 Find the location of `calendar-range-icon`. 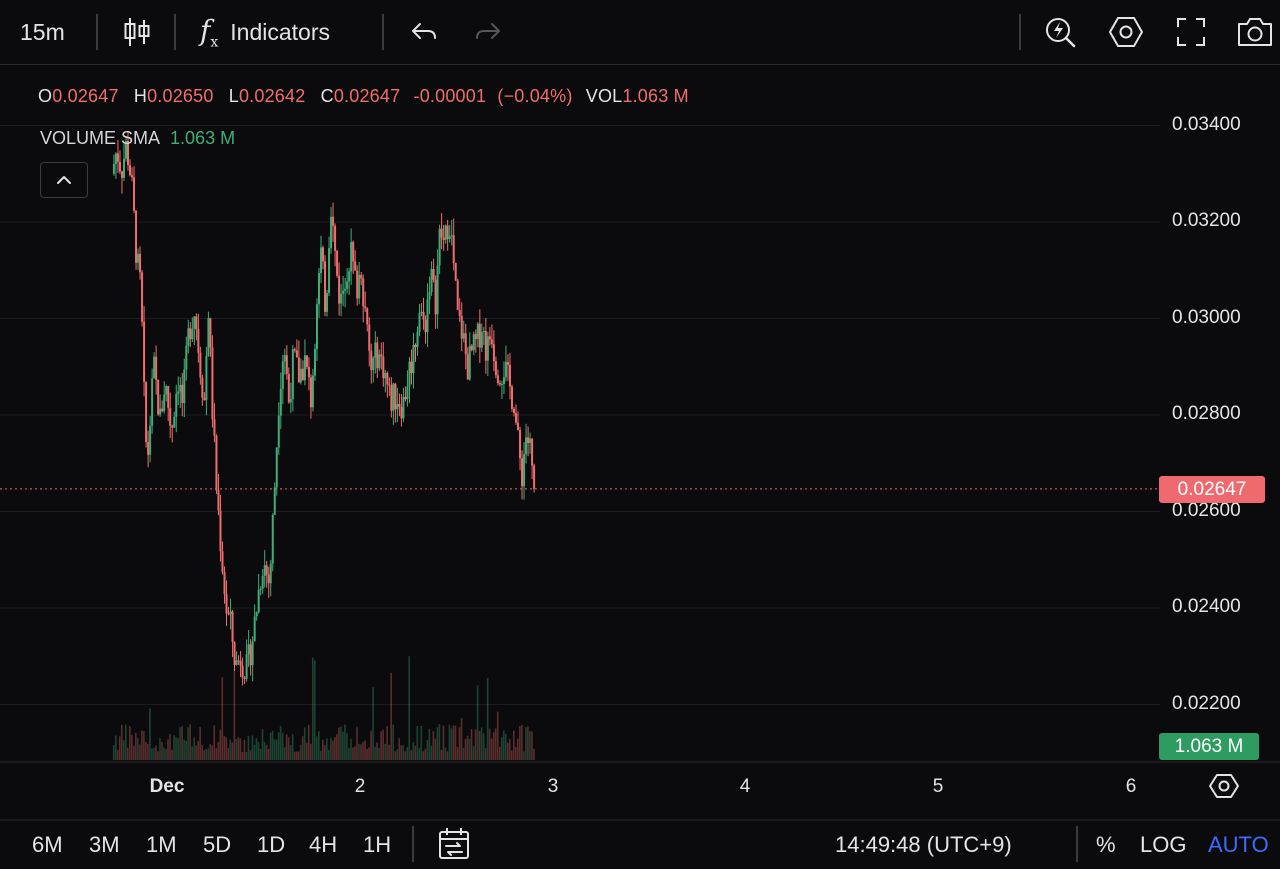

calendar-range-icon is located at coordinates (454, 844).